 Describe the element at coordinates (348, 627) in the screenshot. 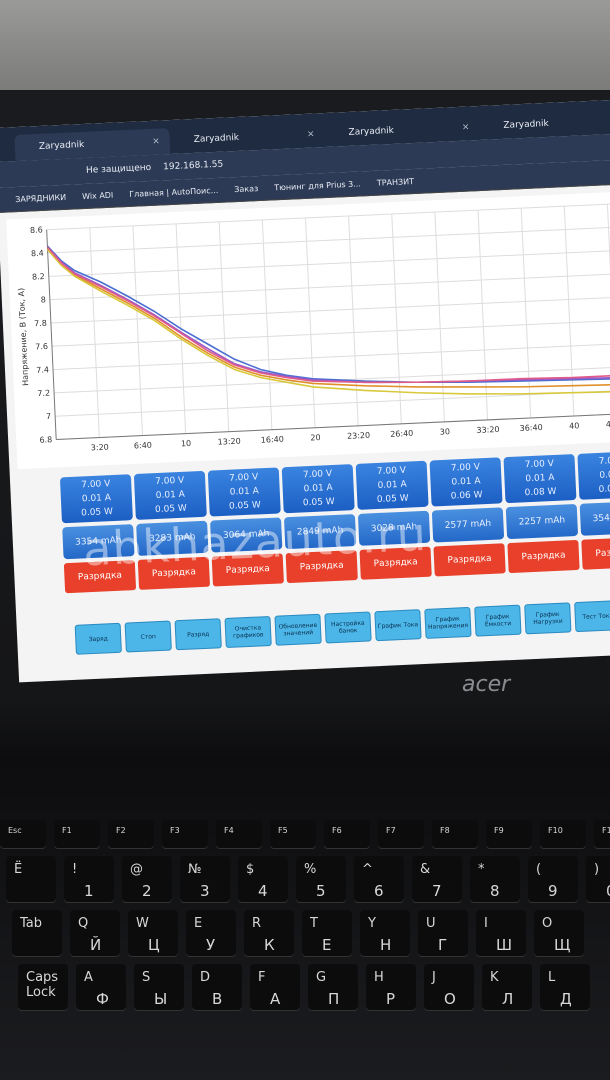

I see `control-button: Настройка банок` at that location.